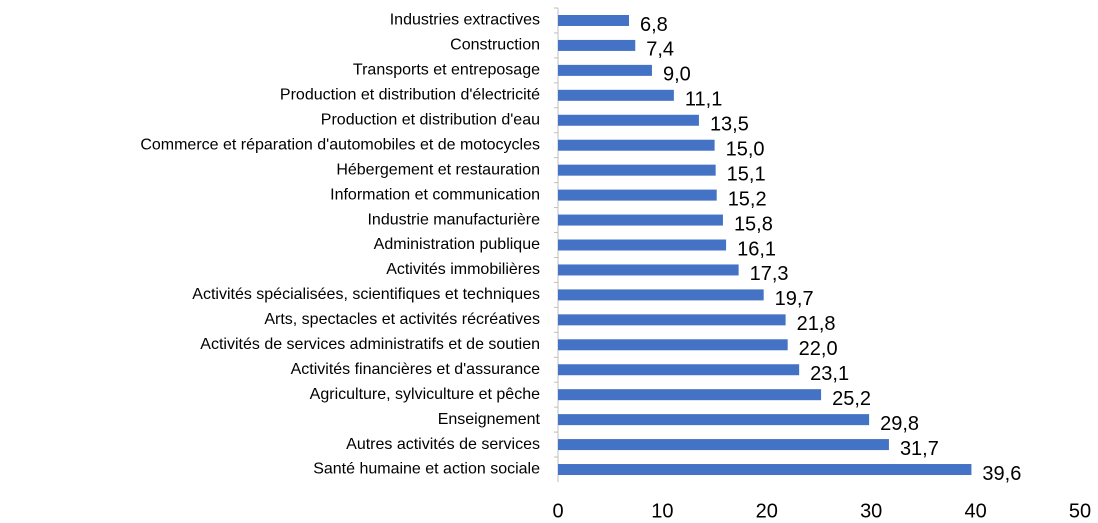  Describe the element at coordinates (557, 511) in the screenshot. I see `x-tick-label: 0` at that location.